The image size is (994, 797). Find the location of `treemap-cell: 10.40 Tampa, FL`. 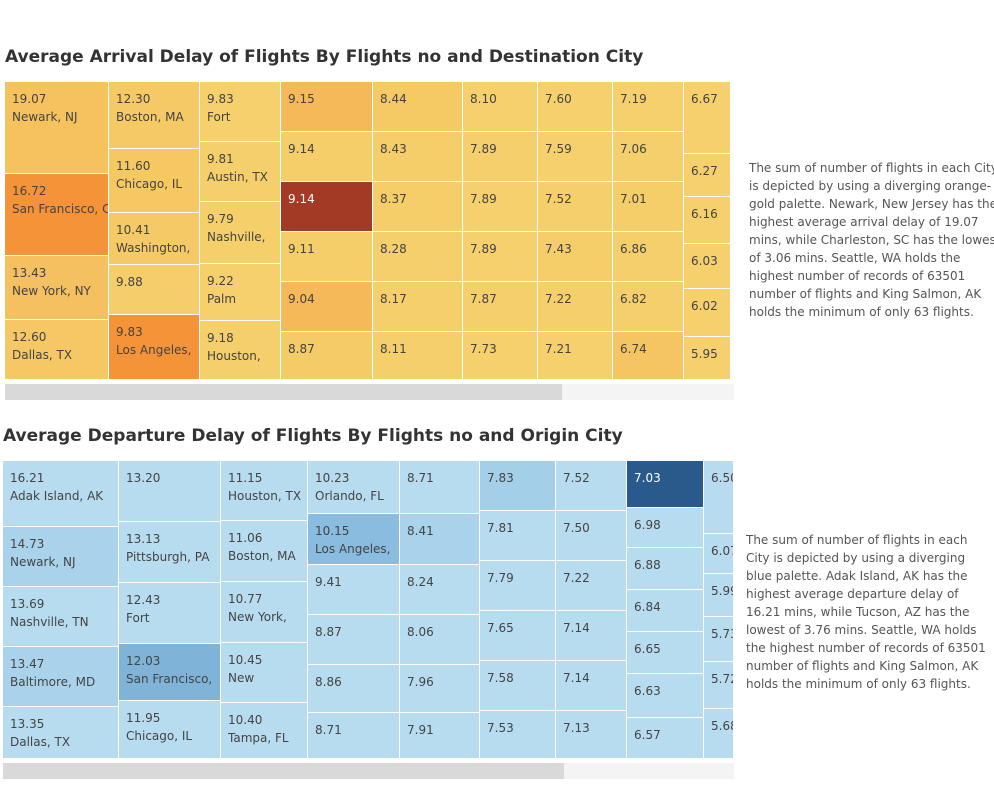

treemap-cell: 10.40 Tampa, FL is located at coordinates (264, 731).